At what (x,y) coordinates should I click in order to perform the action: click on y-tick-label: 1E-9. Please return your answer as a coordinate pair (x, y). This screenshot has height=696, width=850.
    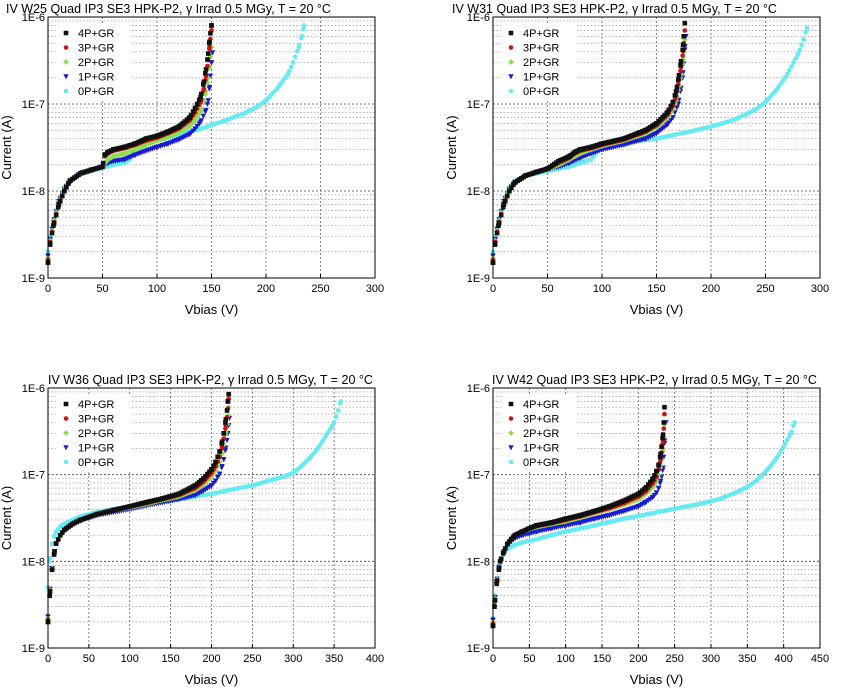
    Looking at the image, I should click on (33, 649).